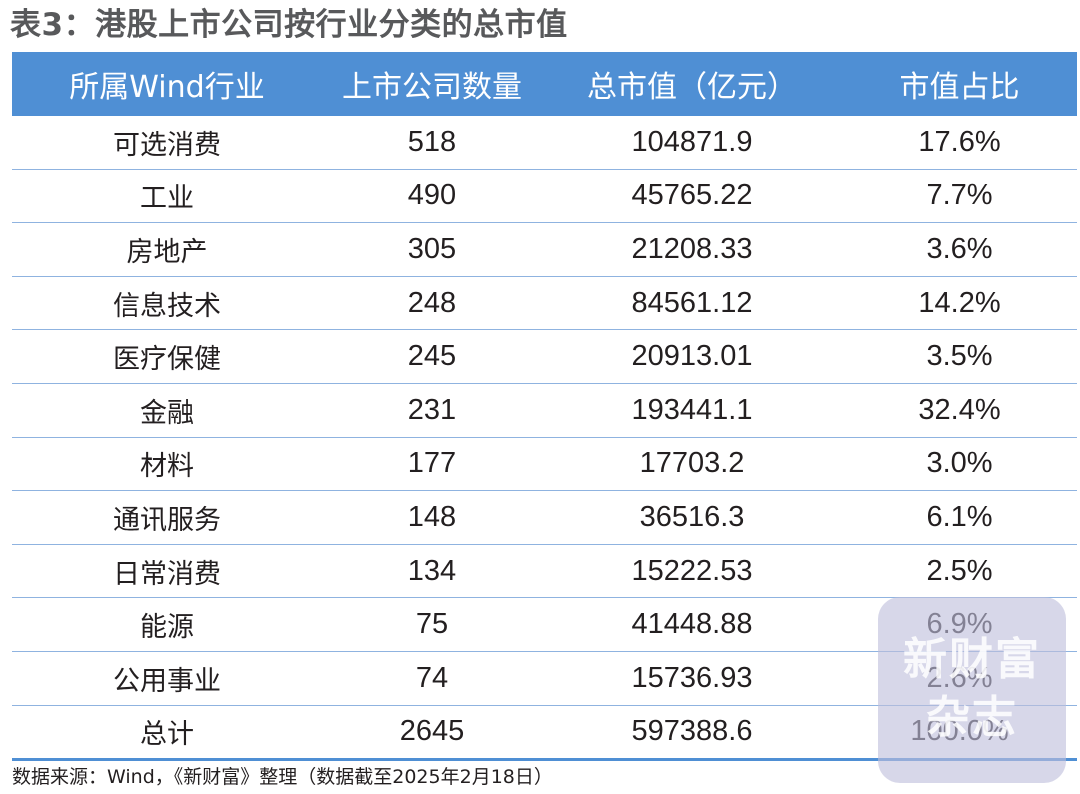 The width and height of the screenshot is (1080, 794). What do you see at coordinates (959, 87) in the screenshot?
I see `column-header-share: 市值占比` at bounding box center [959, 87].